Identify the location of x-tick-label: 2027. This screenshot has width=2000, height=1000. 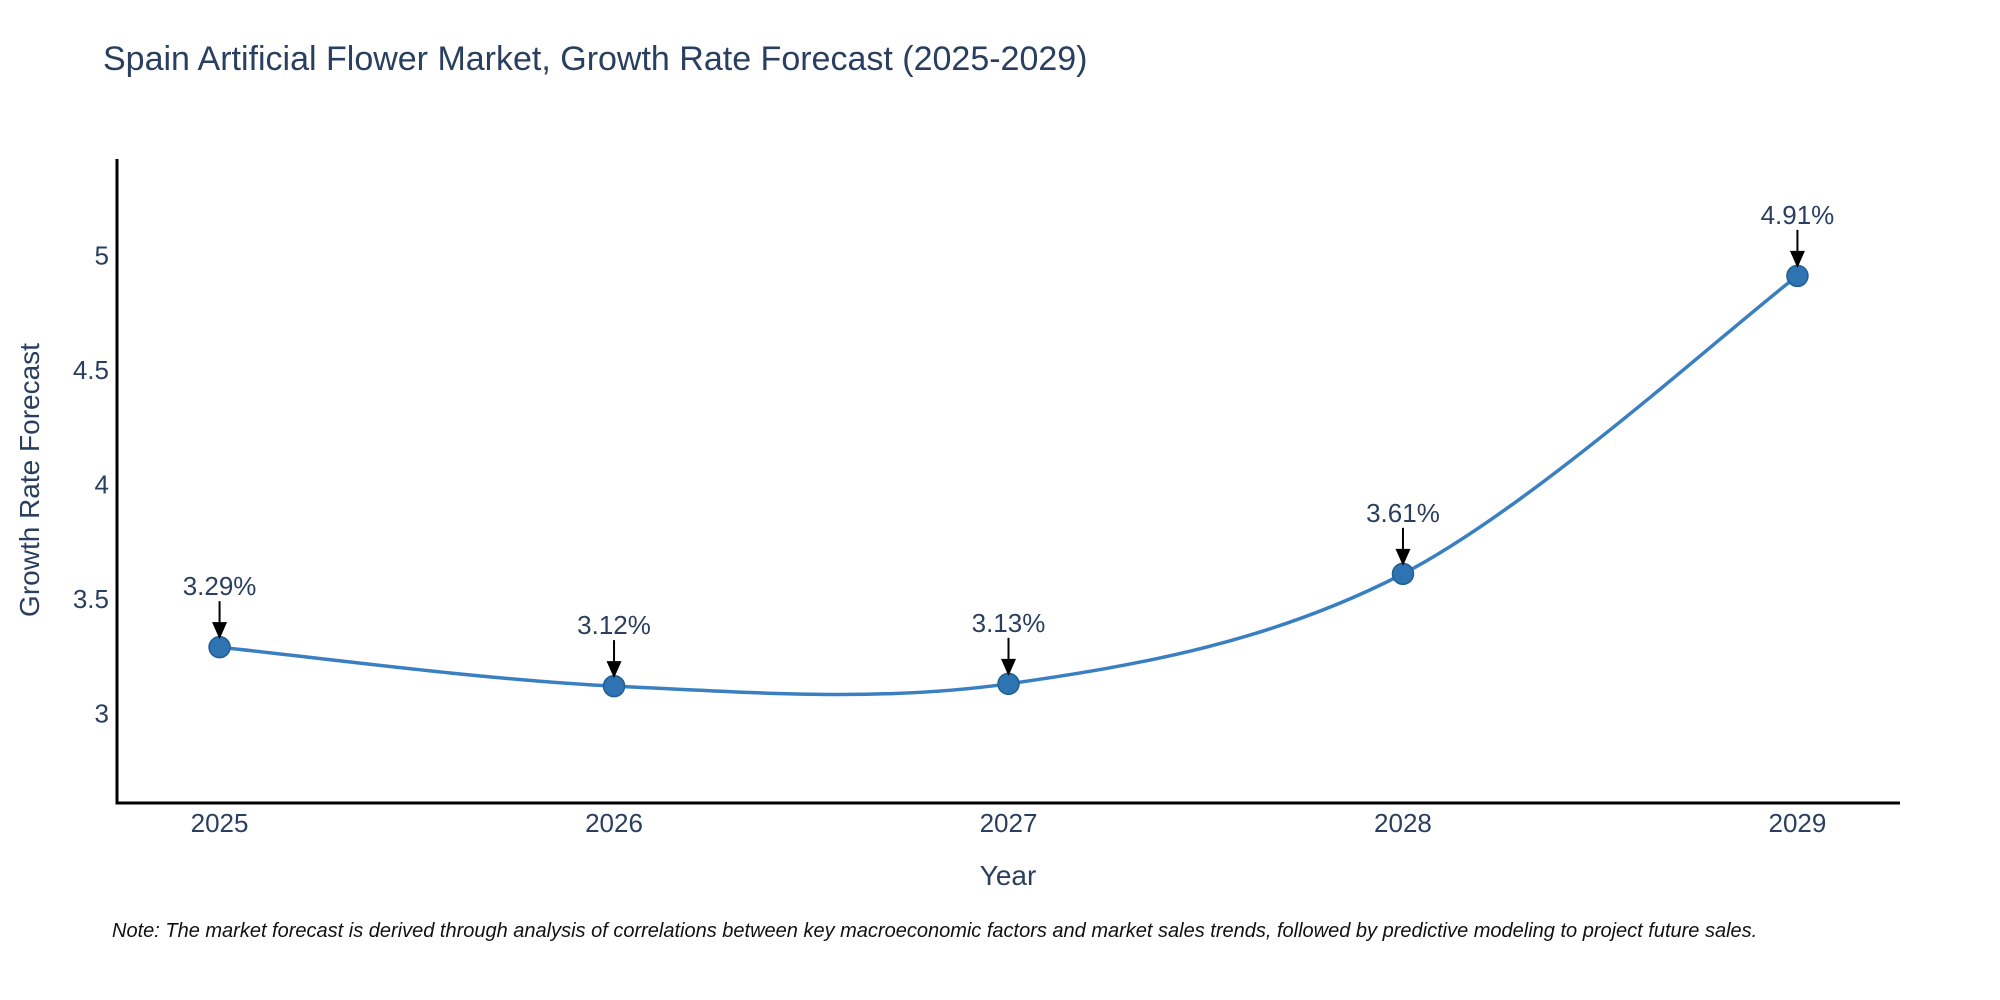
(1009, 823).